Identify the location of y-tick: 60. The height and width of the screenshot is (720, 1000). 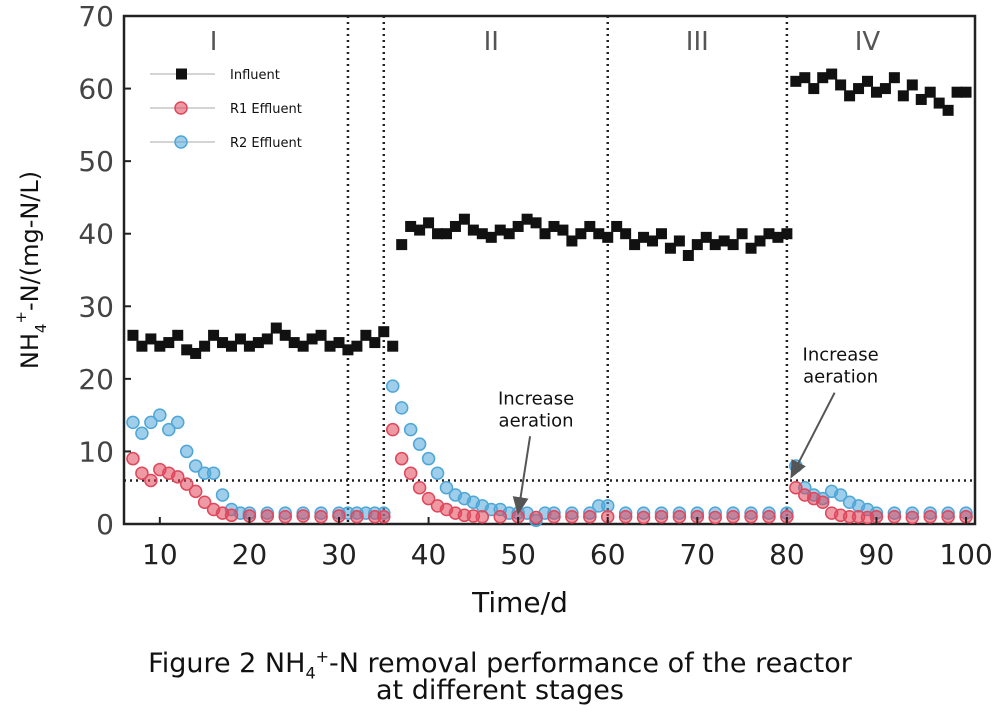
(104, 89).